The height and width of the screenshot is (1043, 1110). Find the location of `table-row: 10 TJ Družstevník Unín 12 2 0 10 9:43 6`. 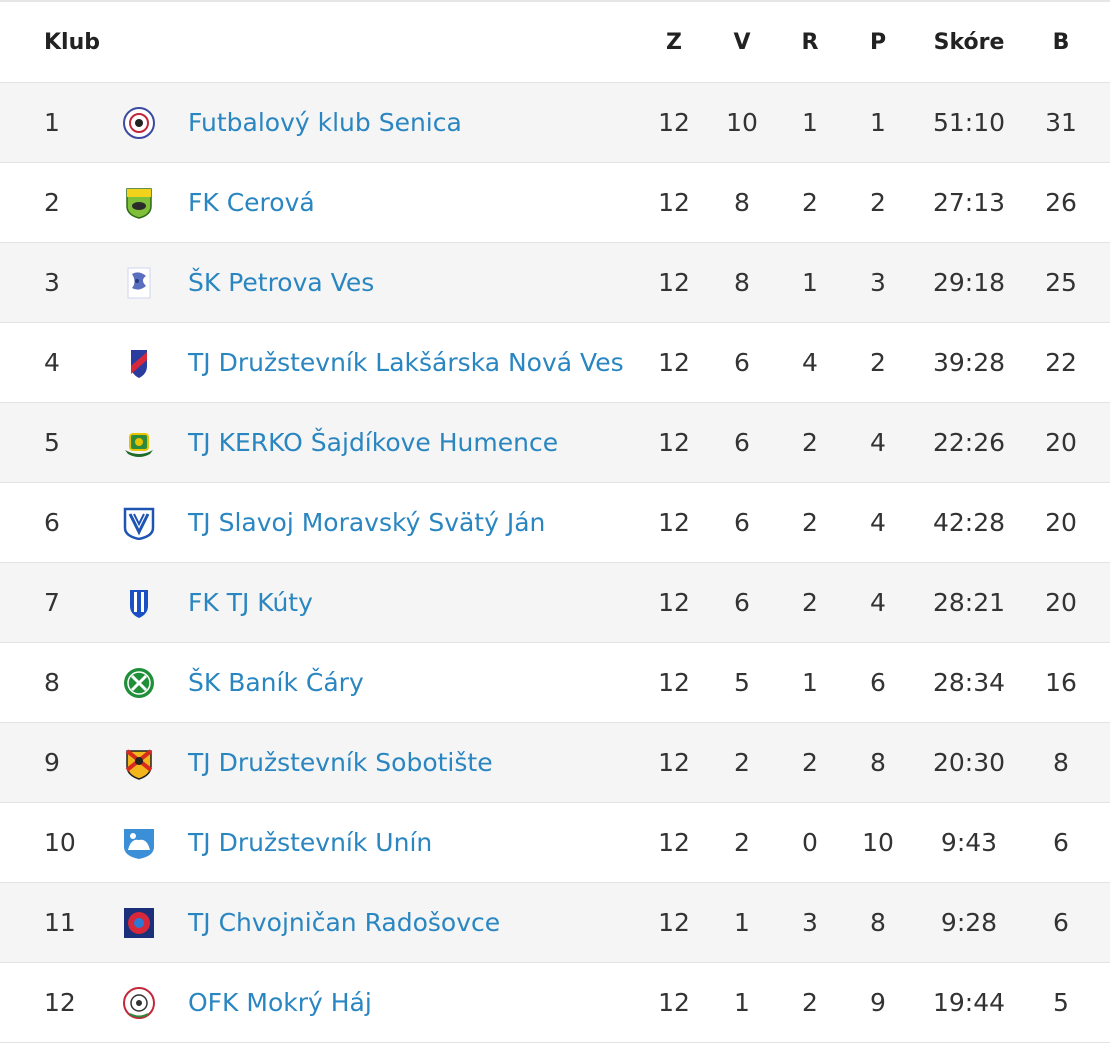

table-row: 10 TJ Družstevník Unín 12 2 0 10 9:43 6 is located at coordinates (555, 843).